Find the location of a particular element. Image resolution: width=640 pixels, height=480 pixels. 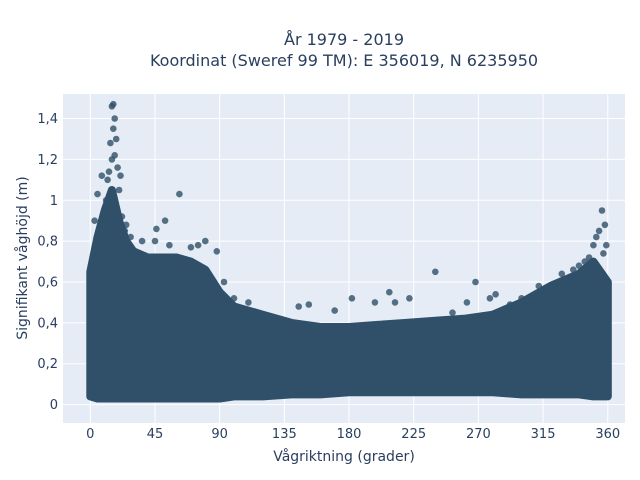

y-tick-label: 0,4 is located at coordinates (47, 323).